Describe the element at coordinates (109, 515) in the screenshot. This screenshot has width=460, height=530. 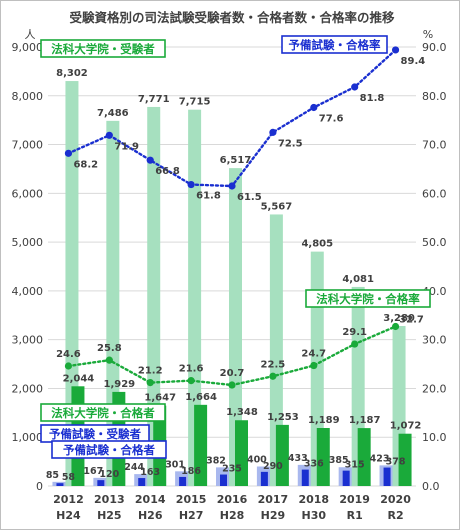
I see `x-tick-label-era: H25` at that location.